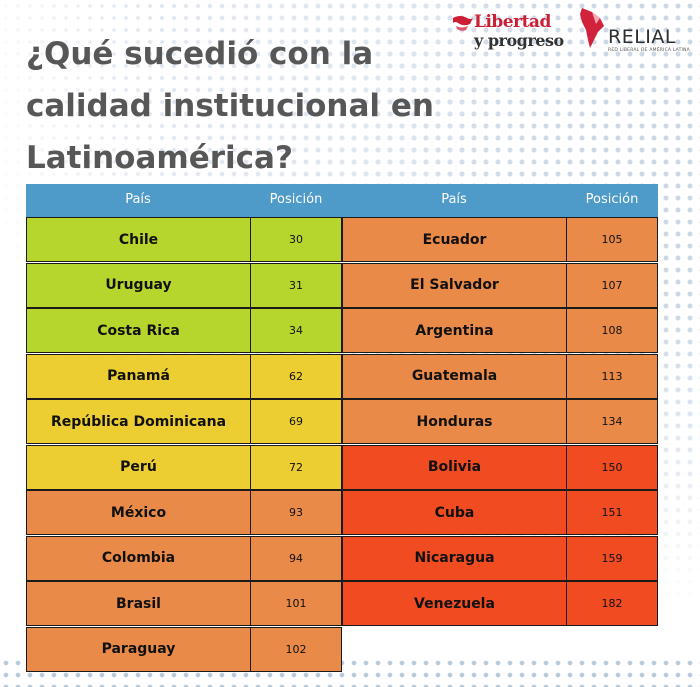  I want to click on position-cell-right: 107, so click(612, 285).